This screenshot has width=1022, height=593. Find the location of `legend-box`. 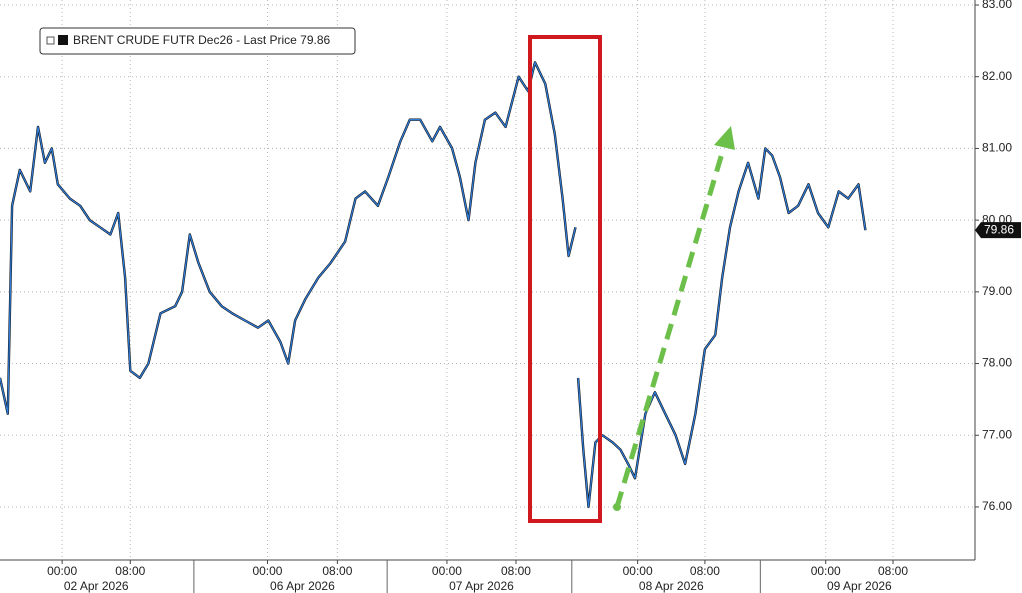

legend-box is located at coordinates (197, 41).